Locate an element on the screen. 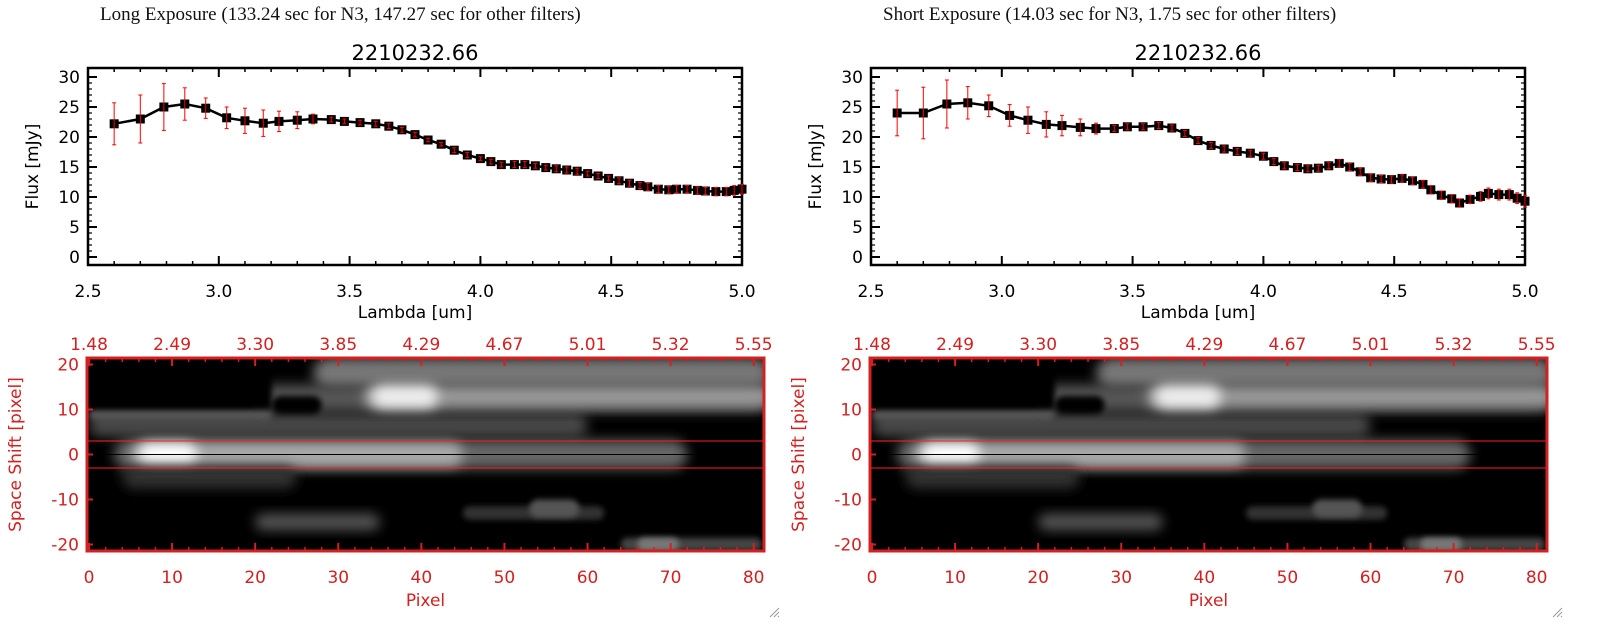 The image size is (1600, 630). x-tick-label: 3.5 is located at coordinates (1132, 292).